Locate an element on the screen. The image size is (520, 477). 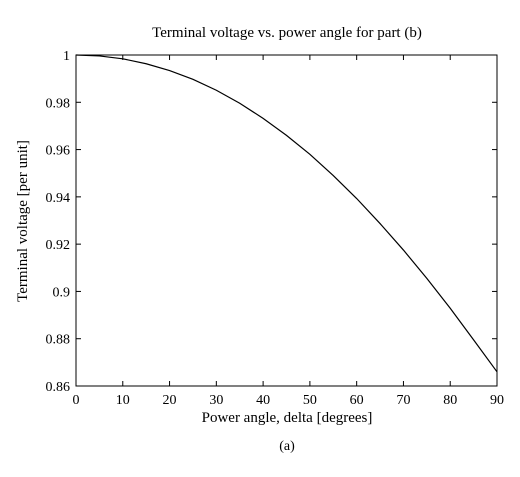
figure-caption: (a) is located at coordinates (287, 446).